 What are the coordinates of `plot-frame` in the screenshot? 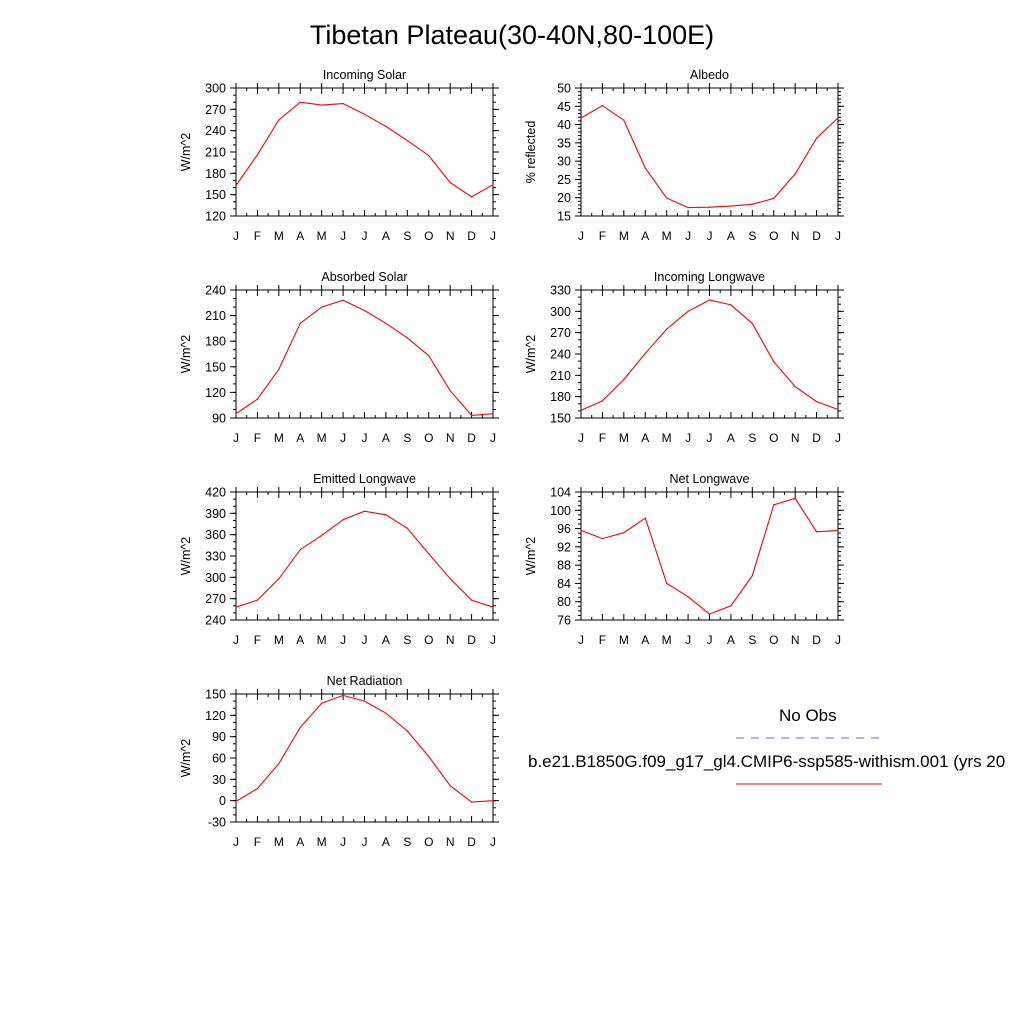 It's located at (364, 354).